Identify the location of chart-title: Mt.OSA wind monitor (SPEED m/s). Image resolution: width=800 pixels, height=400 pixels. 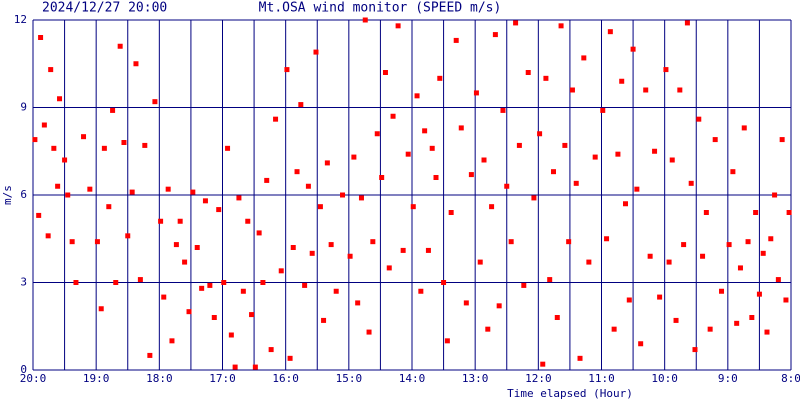
(380, 8).